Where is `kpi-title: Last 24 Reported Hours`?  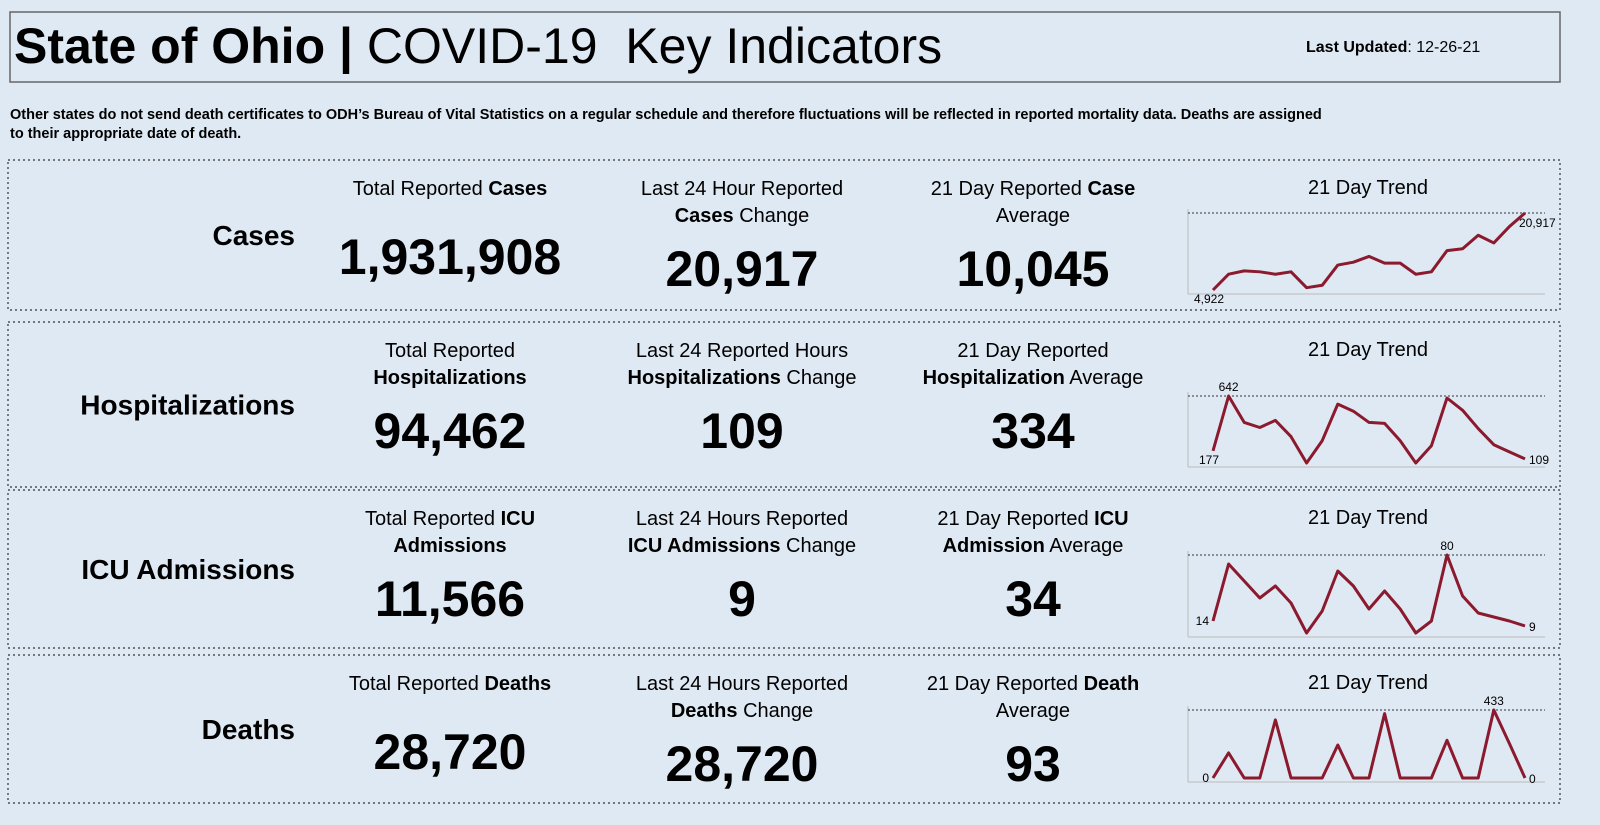 kpi-title: Last 24 Reported Hours is located at coordinates (742, 351).